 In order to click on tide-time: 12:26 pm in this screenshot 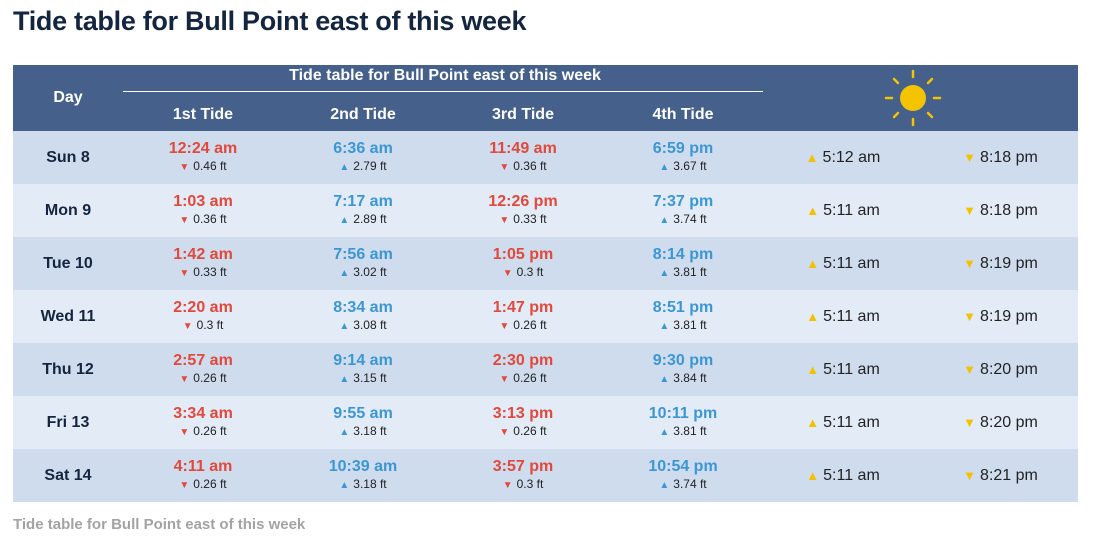, I will do `click(523, 201)`.